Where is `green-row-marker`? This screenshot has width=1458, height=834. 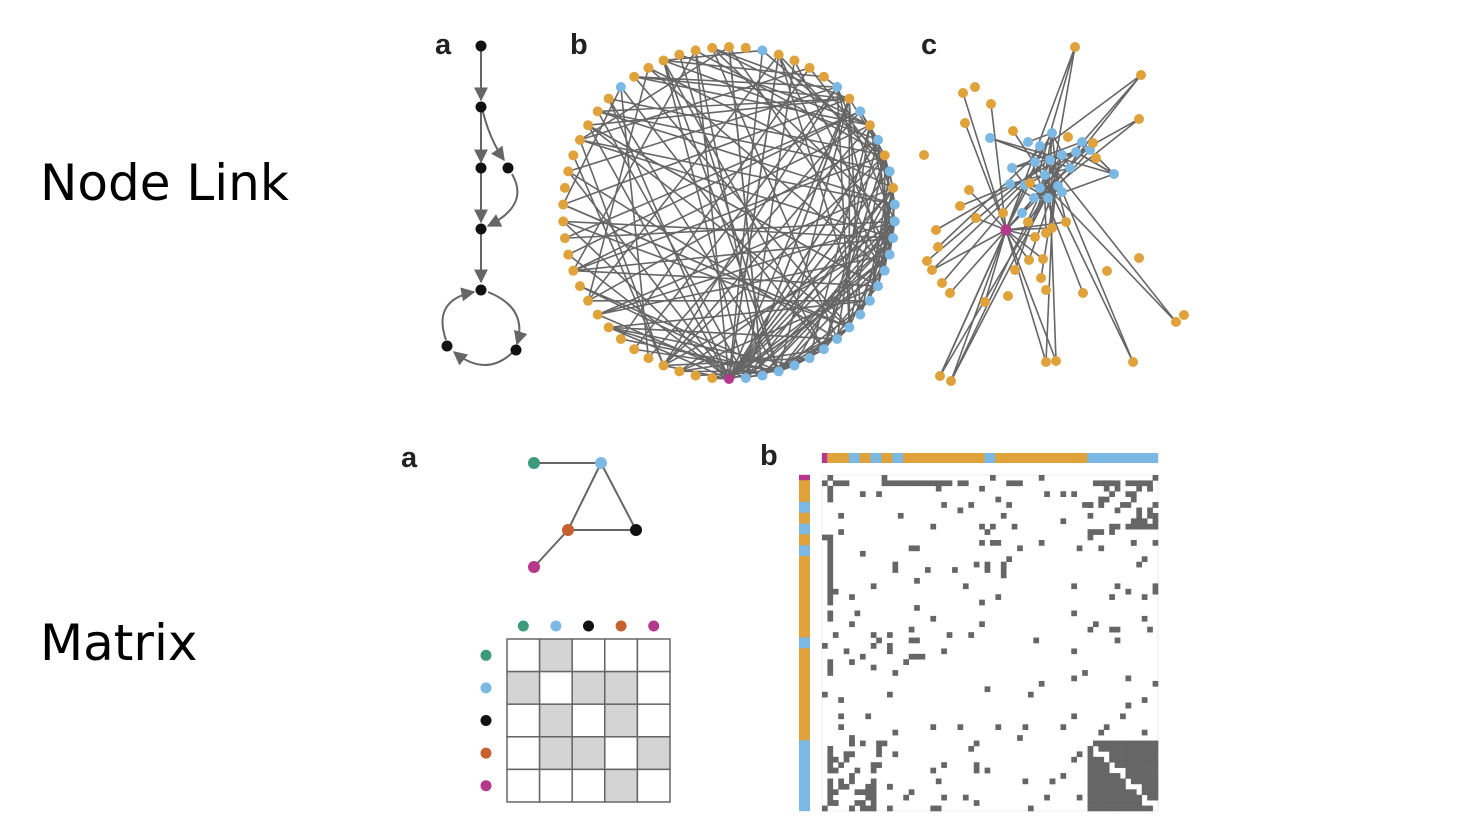 green-row-marker is located at coordinates (486, 655).